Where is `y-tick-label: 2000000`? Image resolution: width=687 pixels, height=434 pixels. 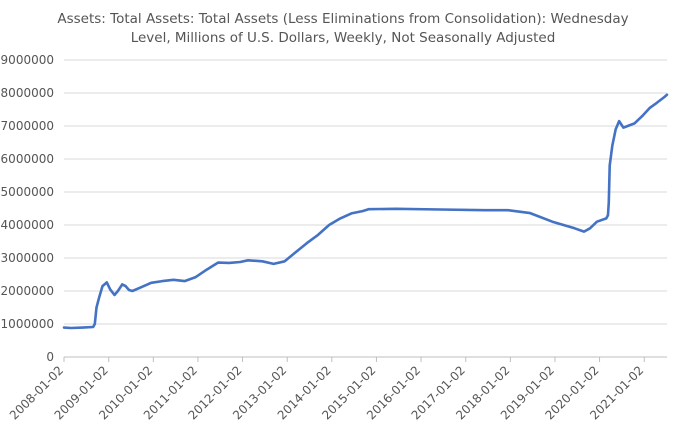 y-tick-label: 2000000 is located at coordinates (27, 291).